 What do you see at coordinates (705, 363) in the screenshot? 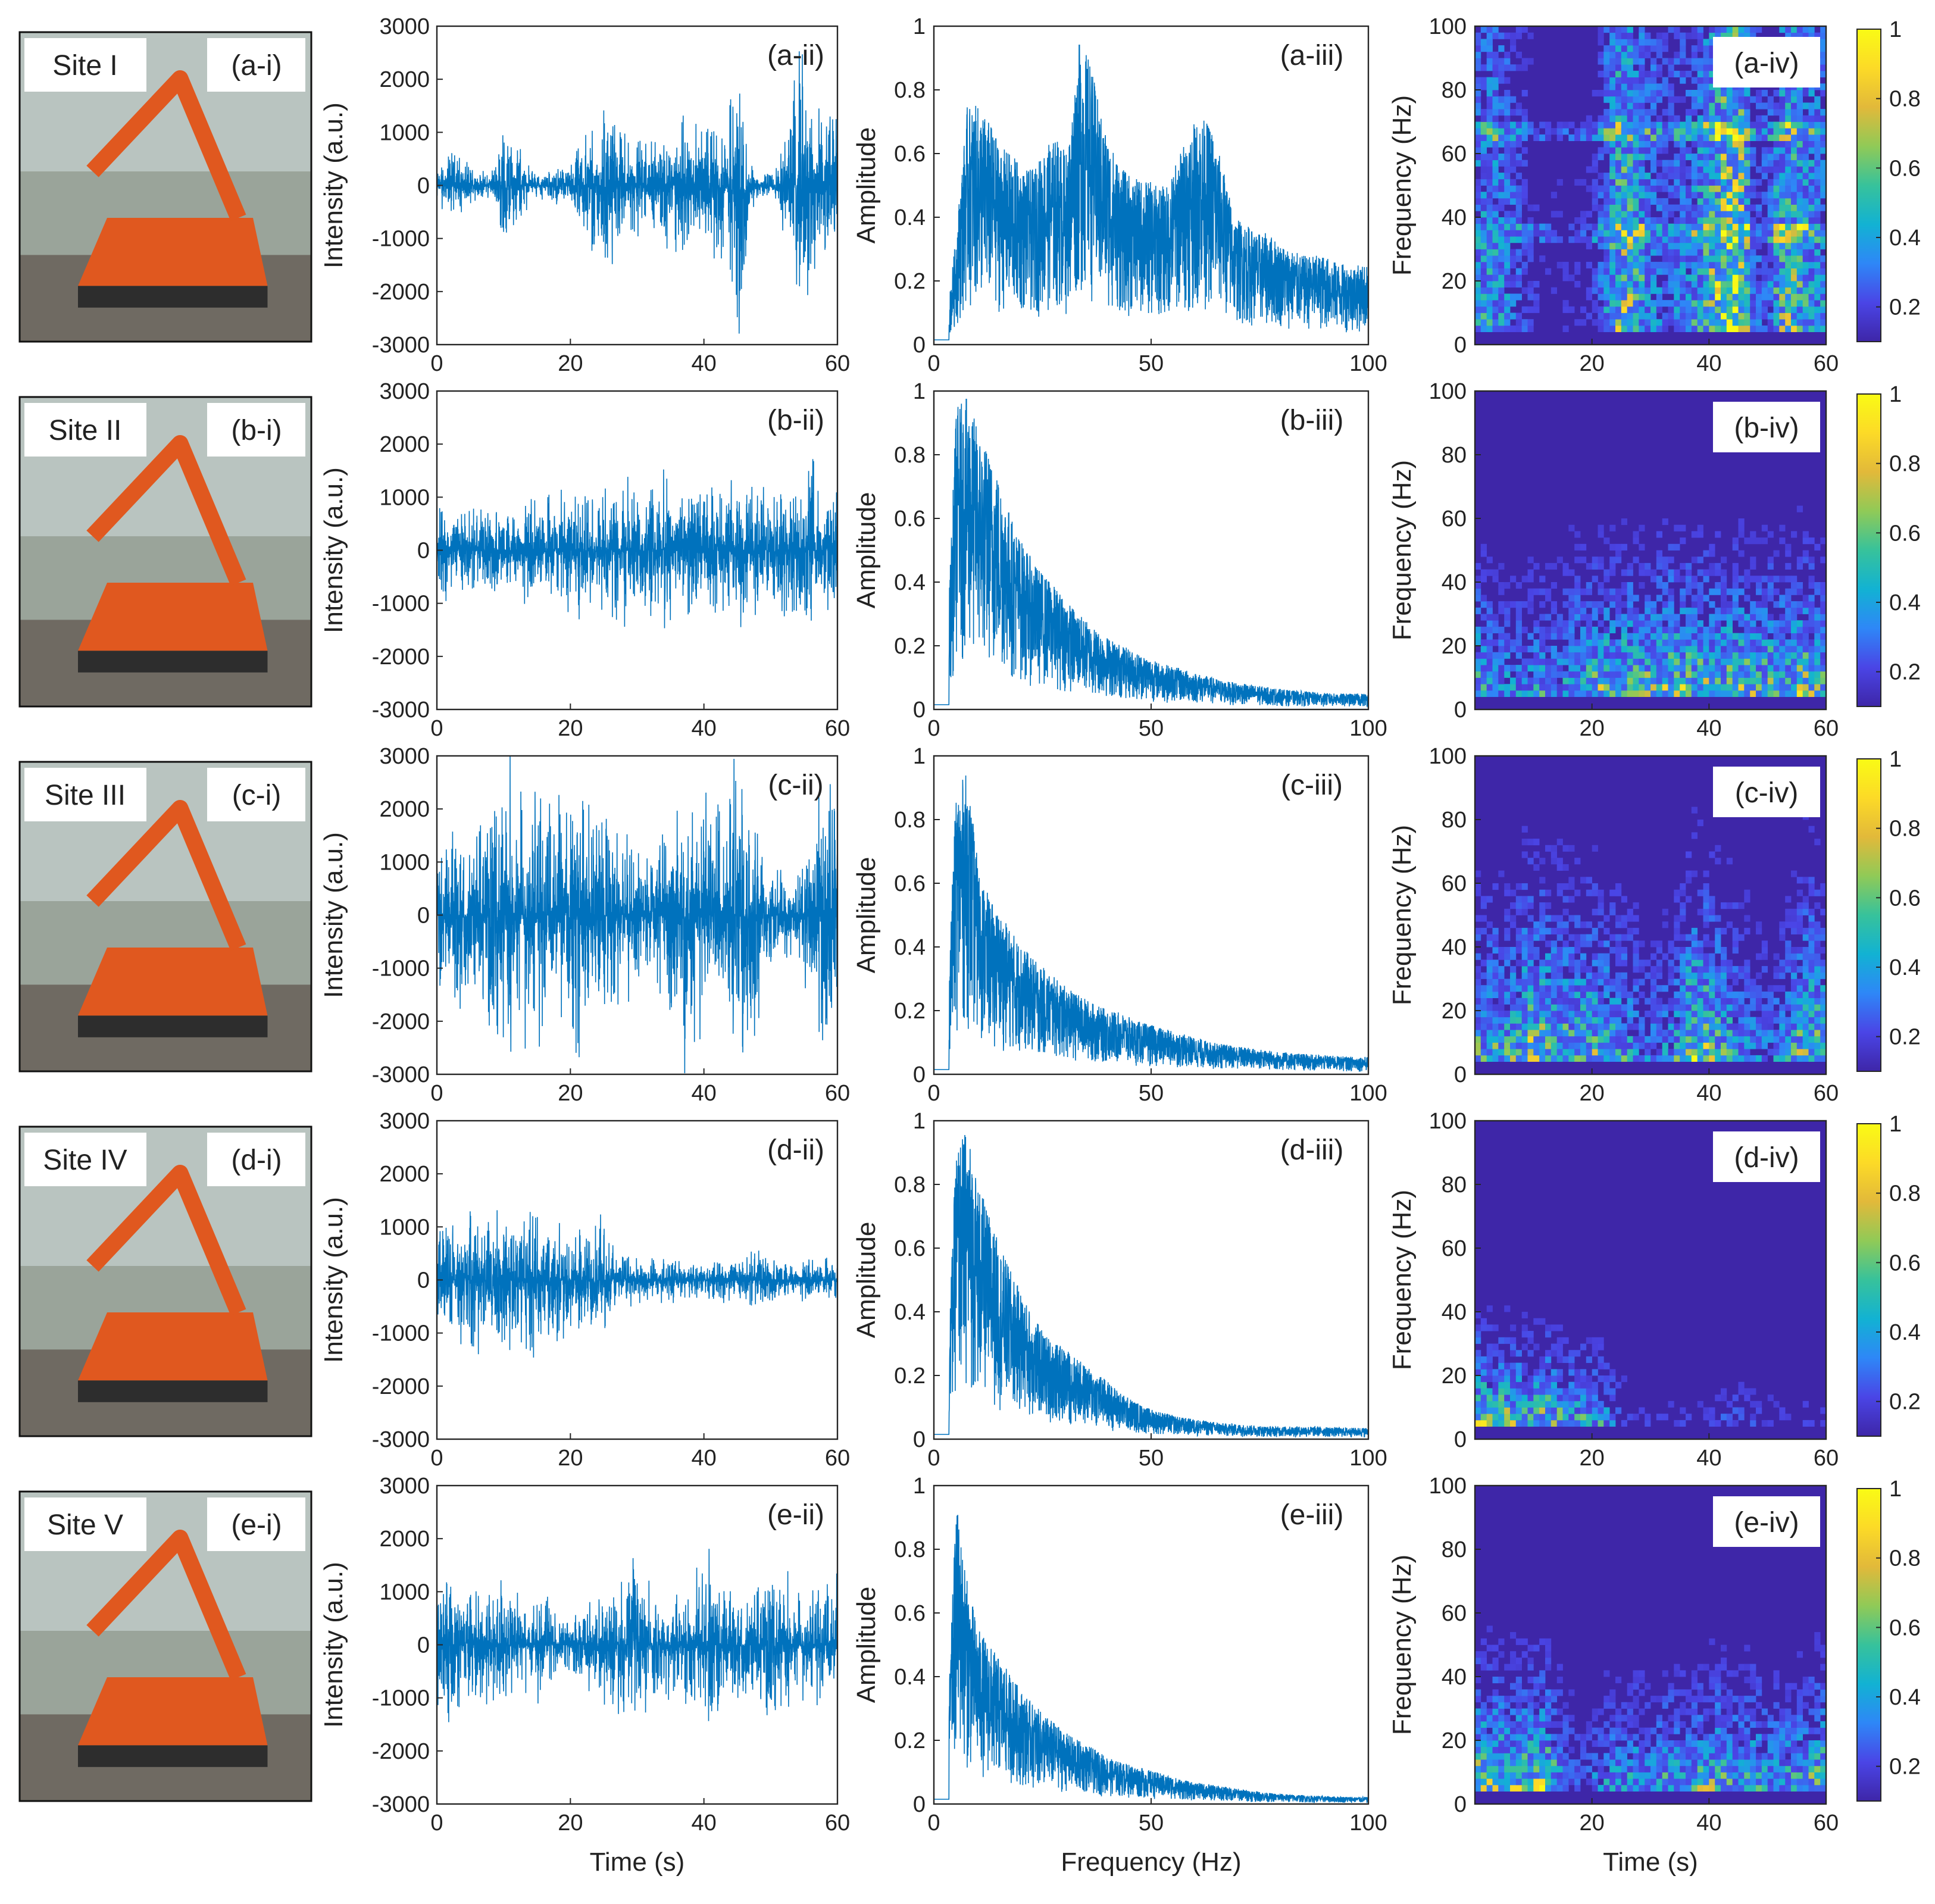
I see `x-tick-label: 40` at bounding box center [705, 363].